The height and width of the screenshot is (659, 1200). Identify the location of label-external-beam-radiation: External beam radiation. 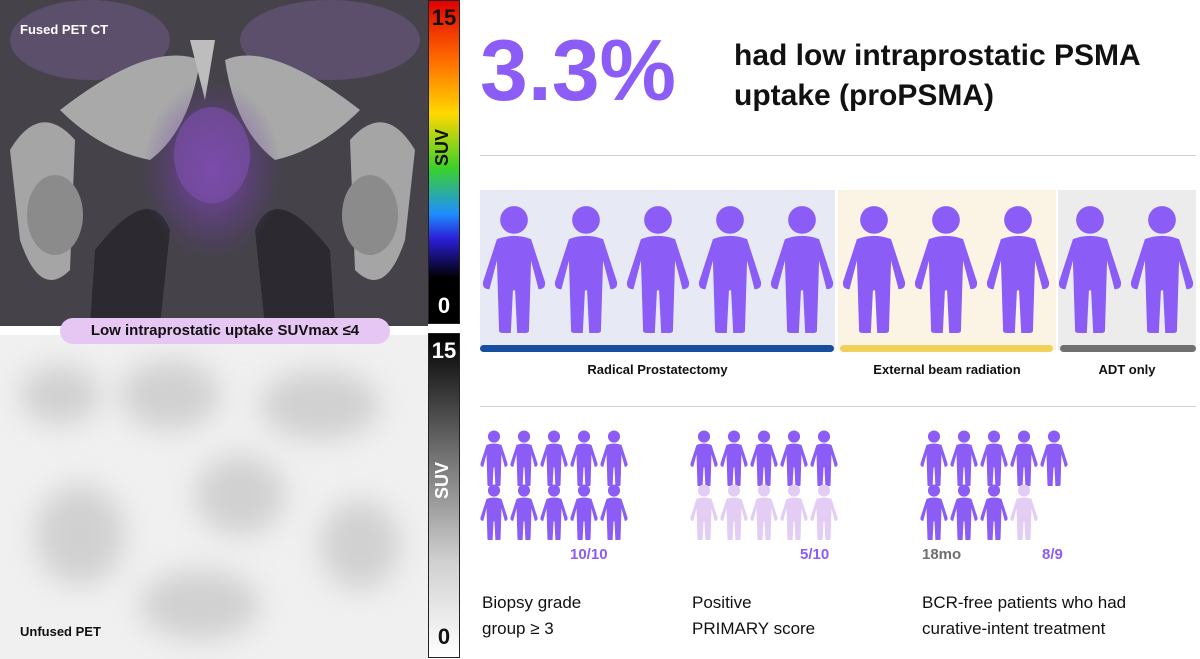
(947, 369).